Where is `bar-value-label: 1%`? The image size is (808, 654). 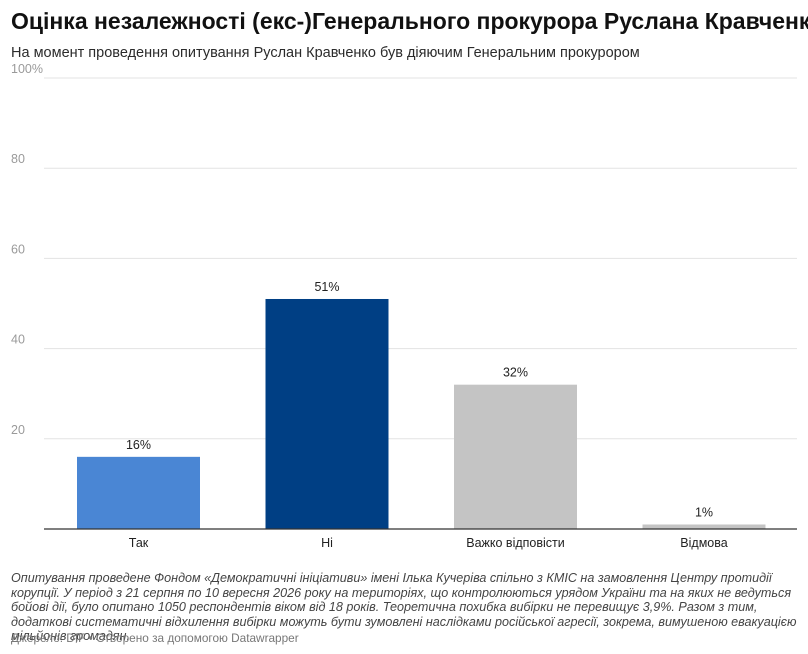 bar-value-label: 1% is located at coordinates (704, 512).